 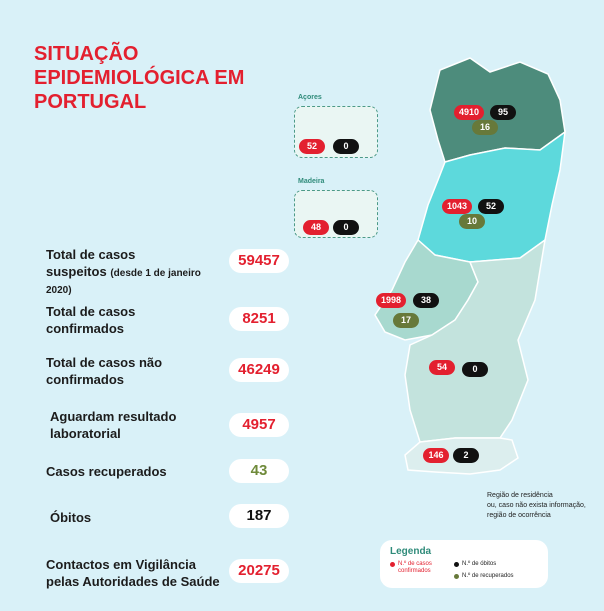 I want to click on stat-value-suspected: 59457, so click(x=259, y=261).